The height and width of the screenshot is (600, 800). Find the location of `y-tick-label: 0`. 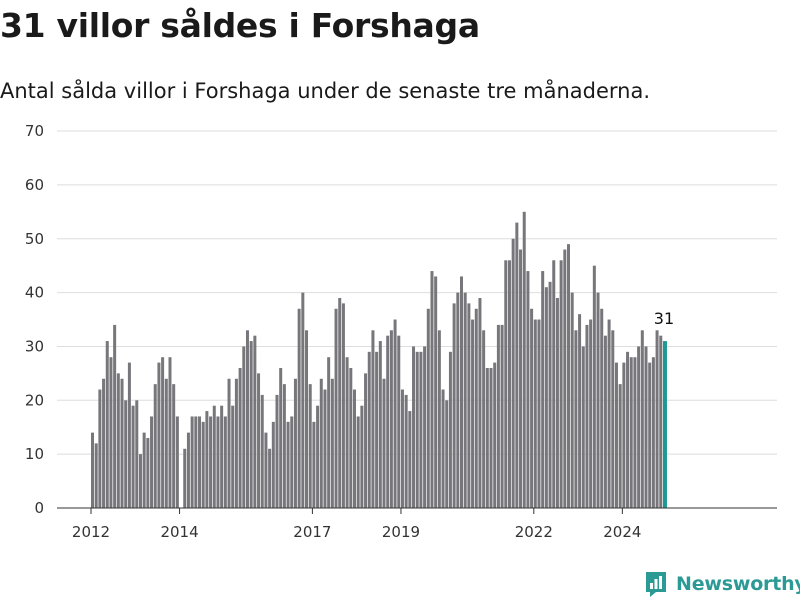

y-tick-label: 0 is located at coordinates (39, 508).